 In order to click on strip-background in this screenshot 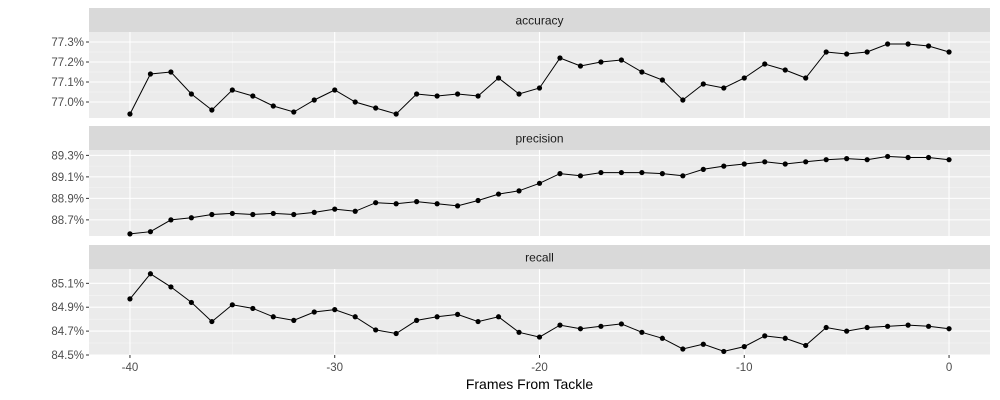, I will do `click(539, 138)`.